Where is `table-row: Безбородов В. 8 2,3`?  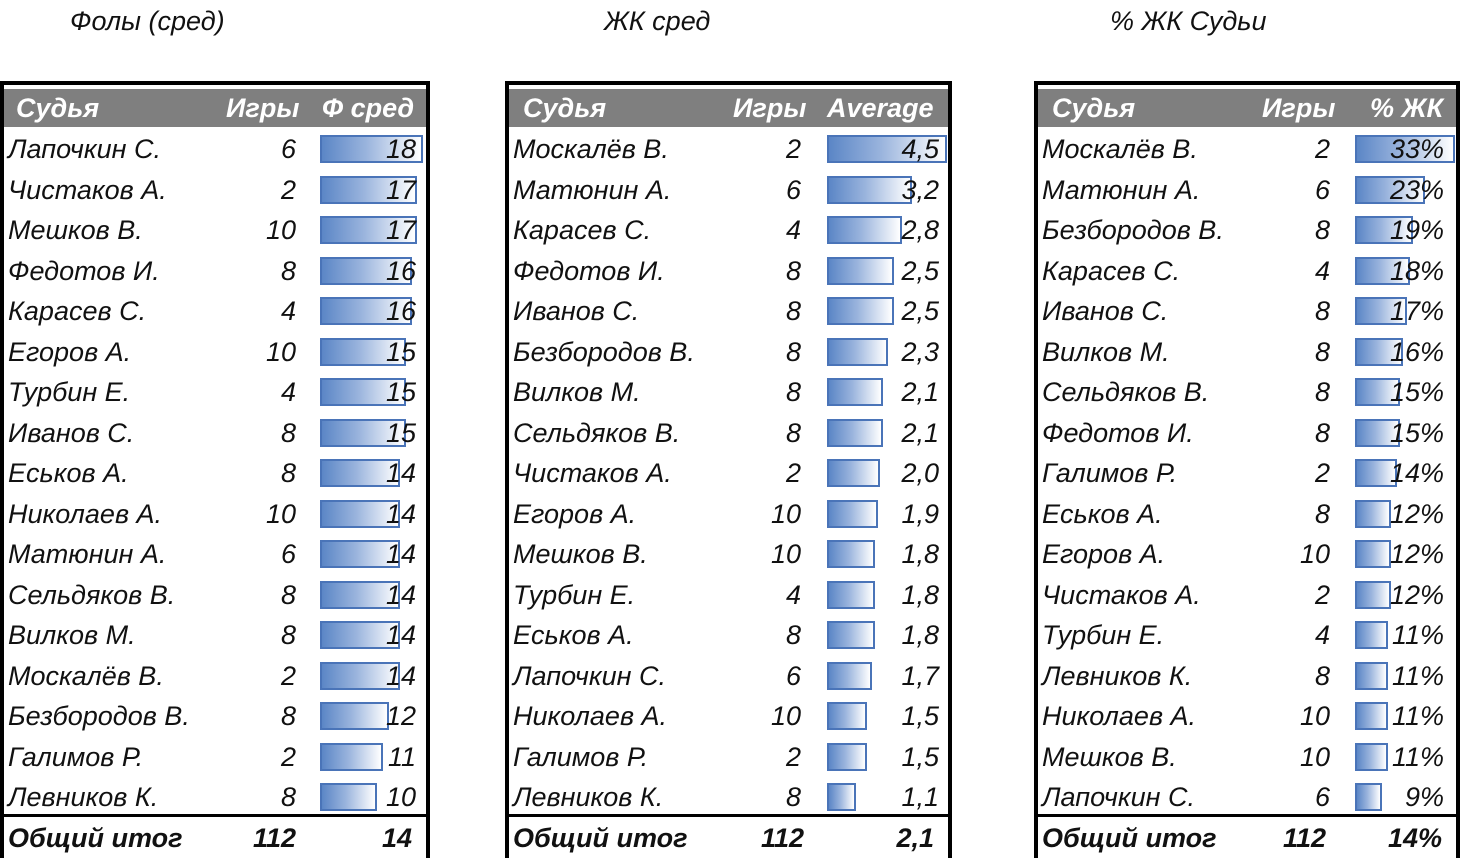
table-row: Безбородов В. 8 2,3 is located at coordinates (728, 352).